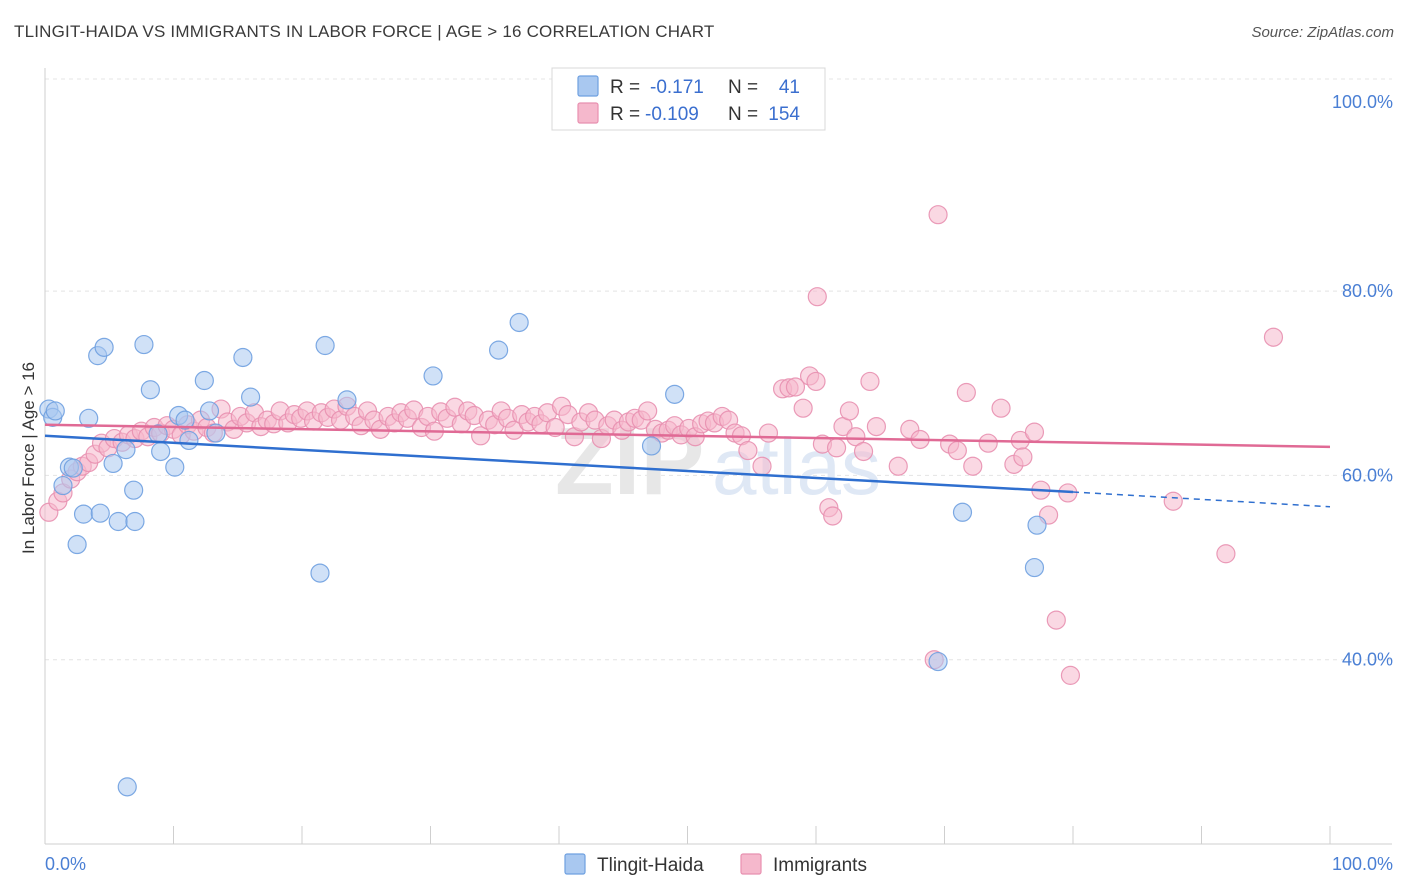  I want to click on y-tick-label: 80.0%, so click(1367, 291).